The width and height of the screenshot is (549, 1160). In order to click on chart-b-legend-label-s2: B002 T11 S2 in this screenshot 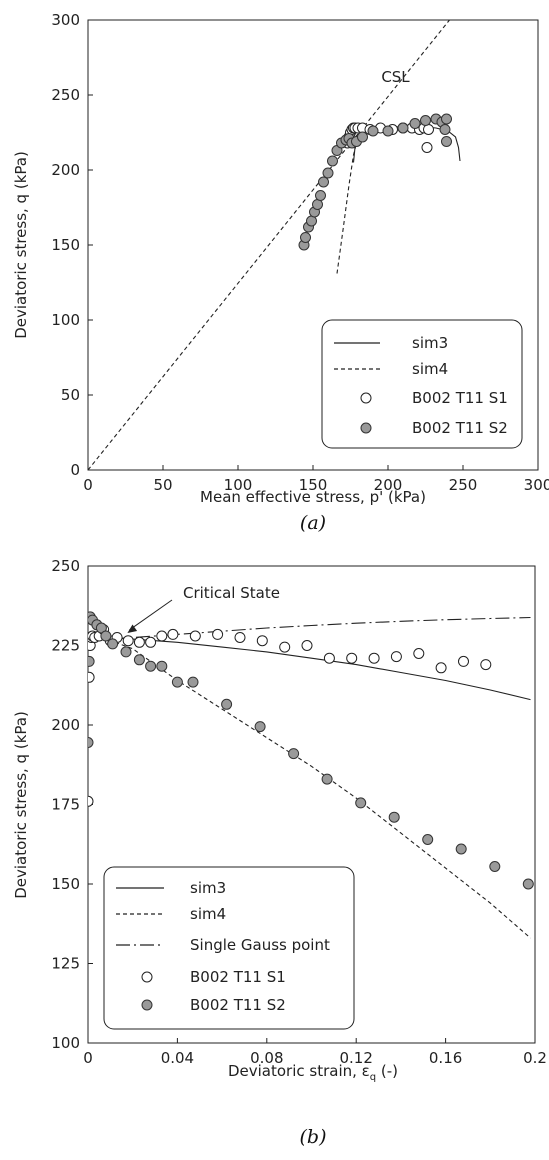, I will do `click(238, 1005)`.